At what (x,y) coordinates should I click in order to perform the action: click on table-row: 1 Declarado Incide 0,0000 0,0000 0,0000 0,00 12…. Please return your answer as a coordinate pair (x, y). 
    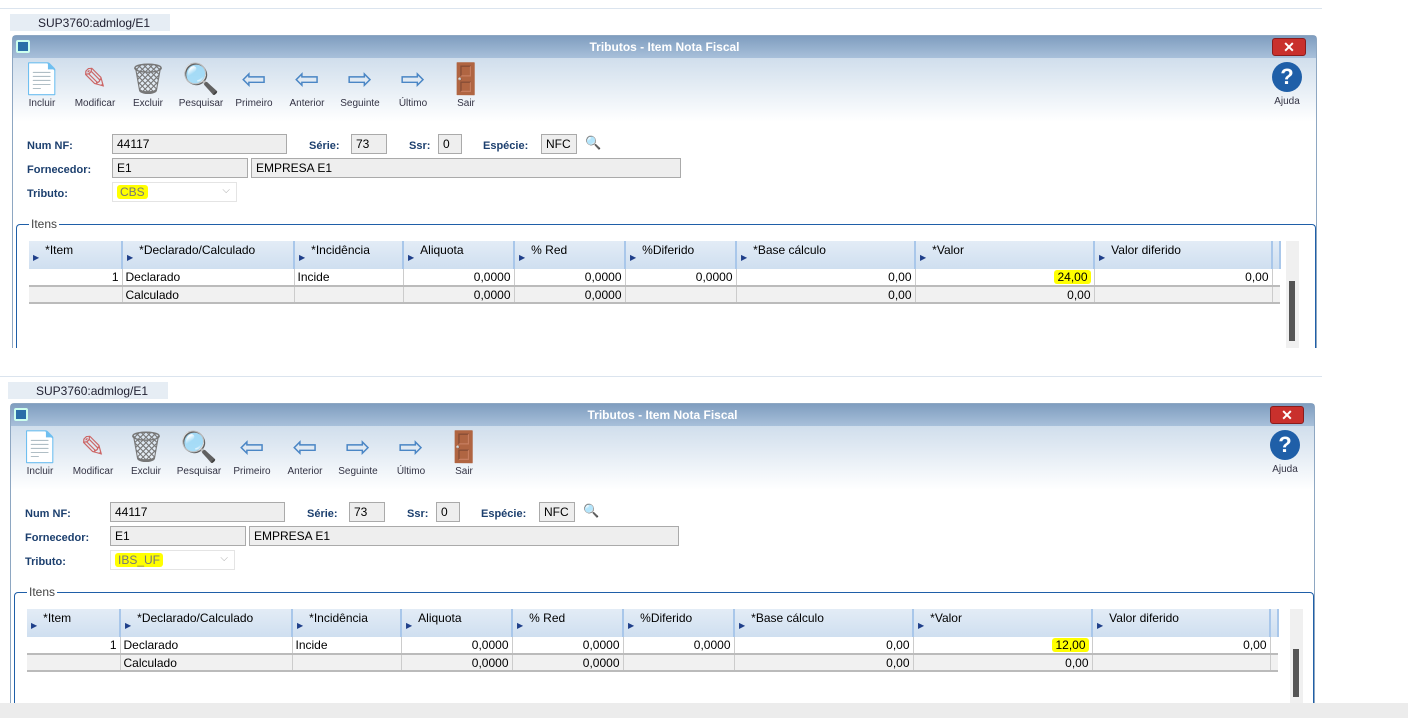
    Looking at the image, I should click on (652, 646).